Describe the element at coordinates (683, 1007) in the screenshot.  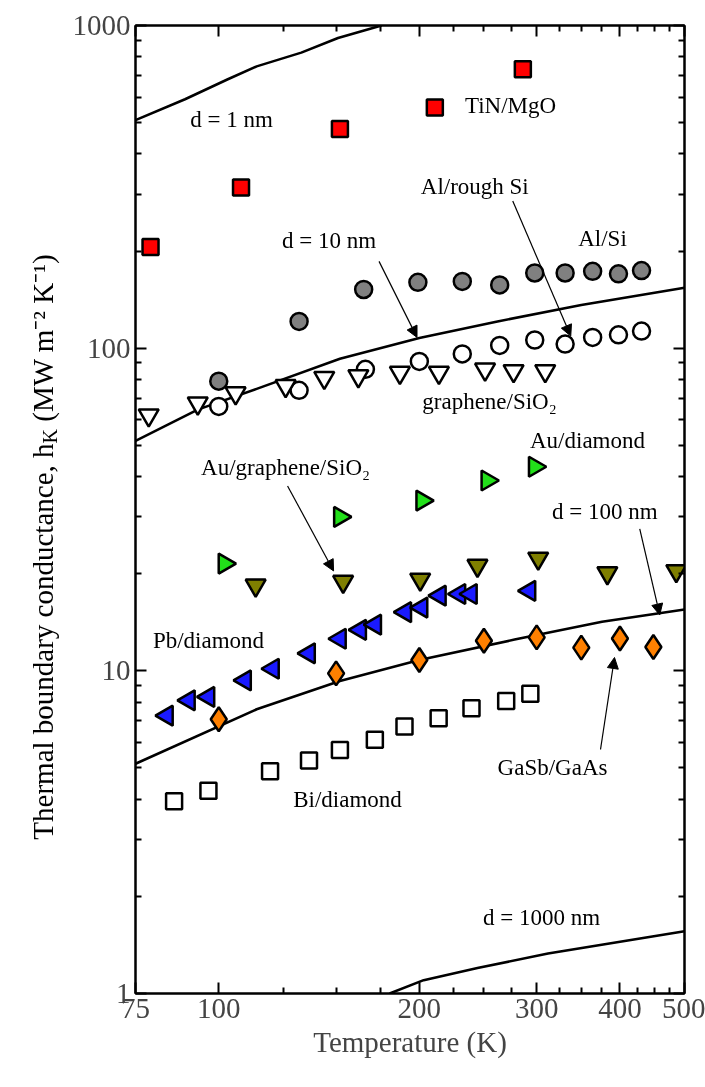
I see `x-tick-label: 500` at that location.